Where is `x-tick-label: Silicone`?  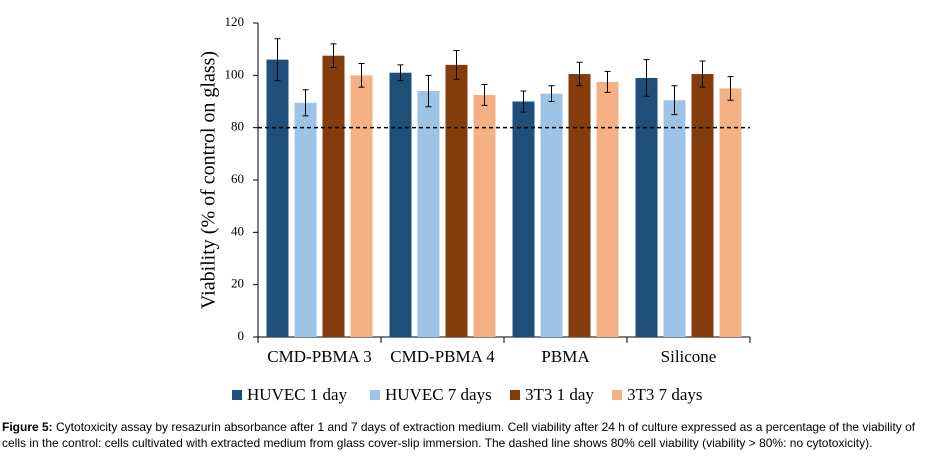
x-tick-label: Silicone is located at coordinates (689, 356).